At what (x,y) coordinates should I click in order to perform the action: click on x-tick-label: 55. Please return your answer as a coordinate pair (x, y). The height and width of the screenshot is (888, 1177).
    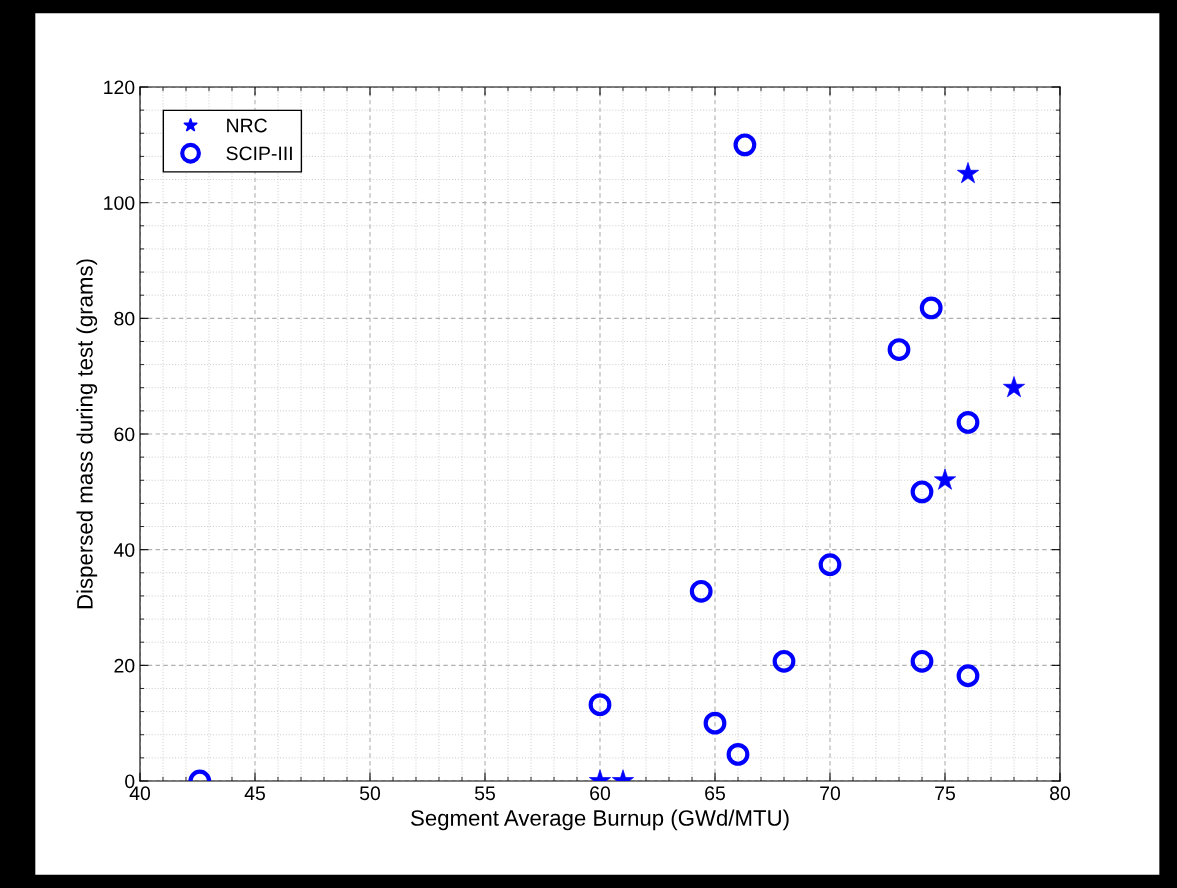
    Looking at the image, I should click on (484, 793).